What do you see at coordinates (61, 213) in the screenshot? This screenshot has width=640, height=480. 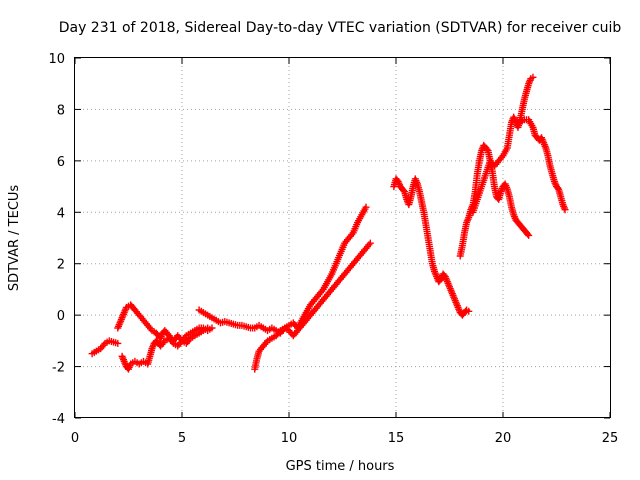 I see `y-tick-label: 4` at bounding box center [61, 213].